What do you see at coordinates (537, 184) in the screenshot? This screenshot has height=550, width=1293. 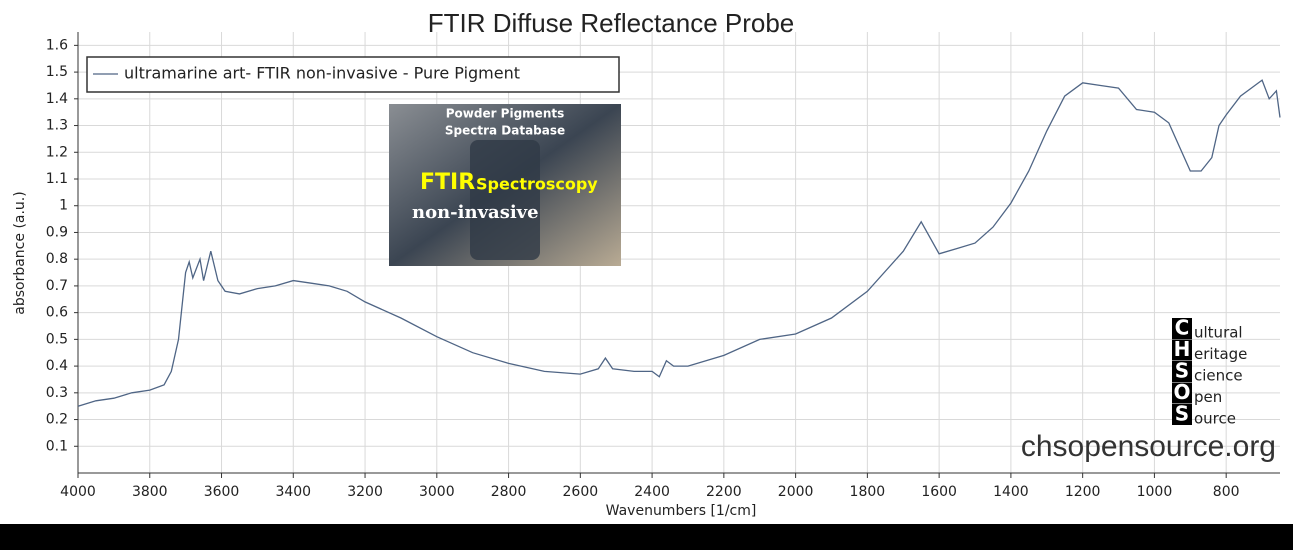 I see `inset-text: Spectroscopy` at bounding box center [537, 184].